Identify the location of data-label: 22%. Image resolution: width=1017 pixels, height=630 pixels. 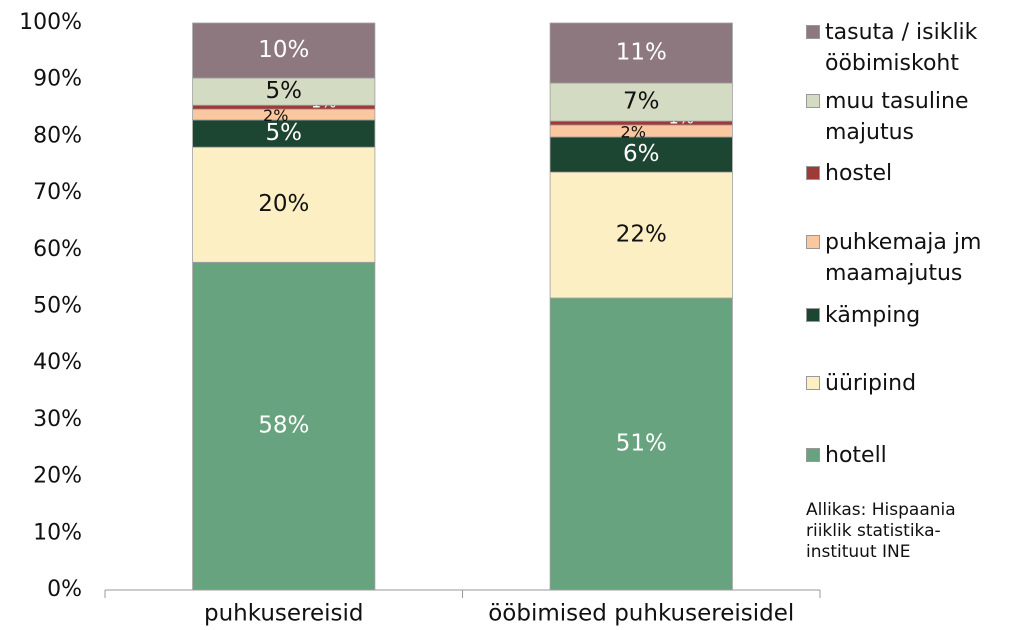
(641, 235).